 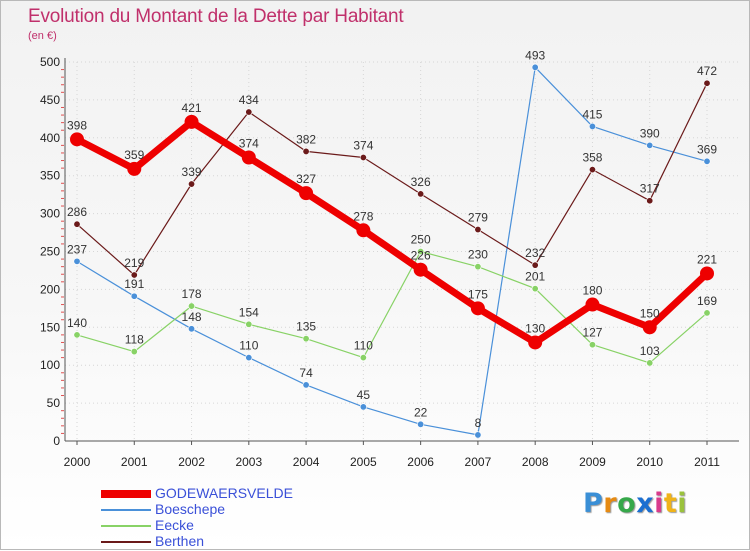 What do you see at coordinates (650, 351) in the screenshot?
I see `data-label: 103` at bounding box center [650, 351].